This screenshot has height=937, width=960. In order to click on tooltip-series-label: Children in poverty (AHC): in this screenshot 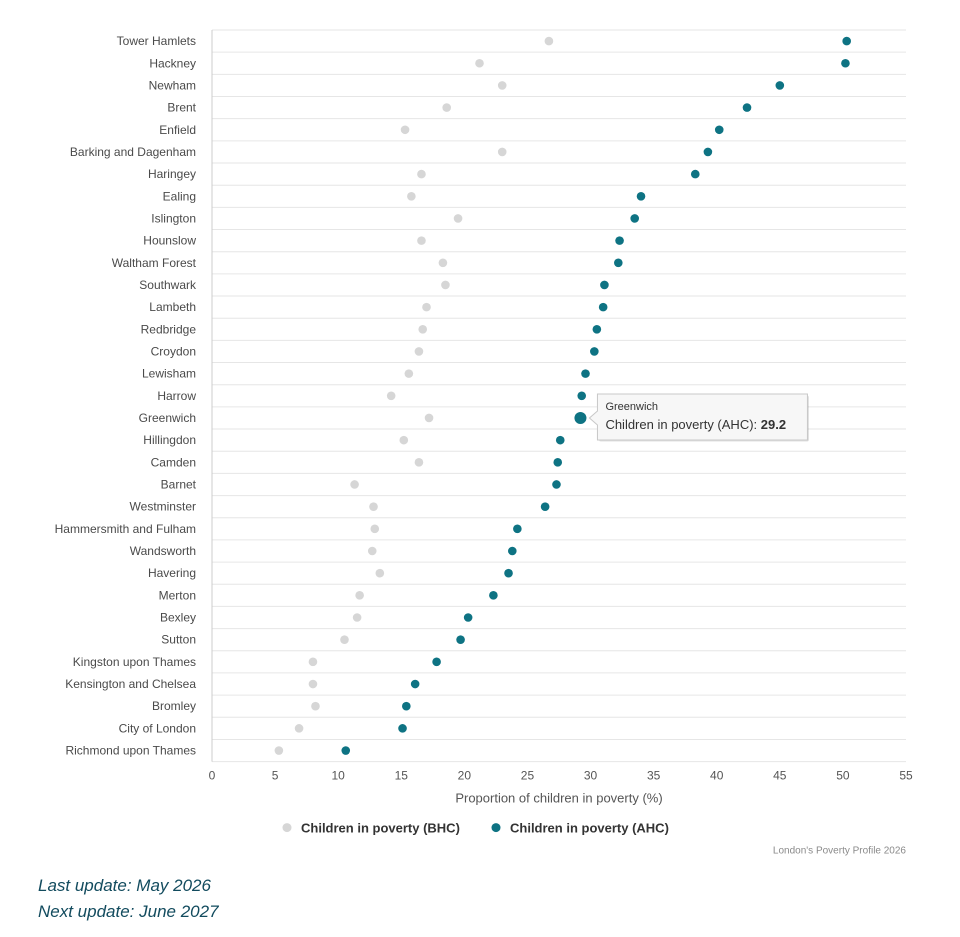, I will do `click(682, 424)`.